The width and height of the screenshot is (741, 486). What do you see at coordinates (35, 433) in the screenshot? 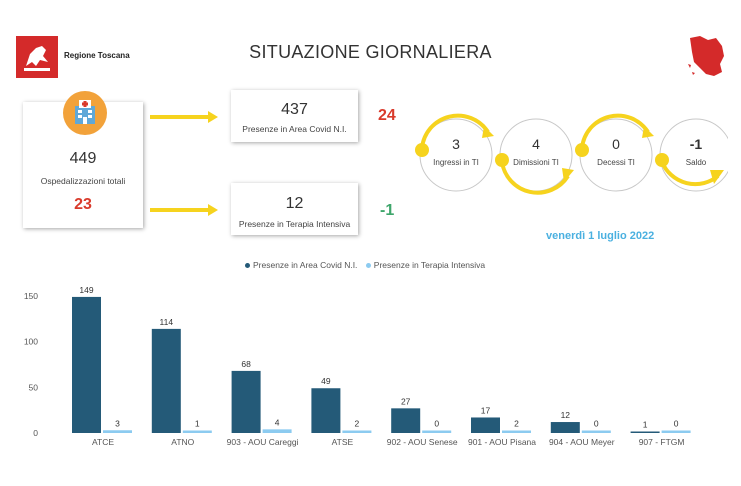
I see `y-tick-label: 0` at bounding box center [35, 433].